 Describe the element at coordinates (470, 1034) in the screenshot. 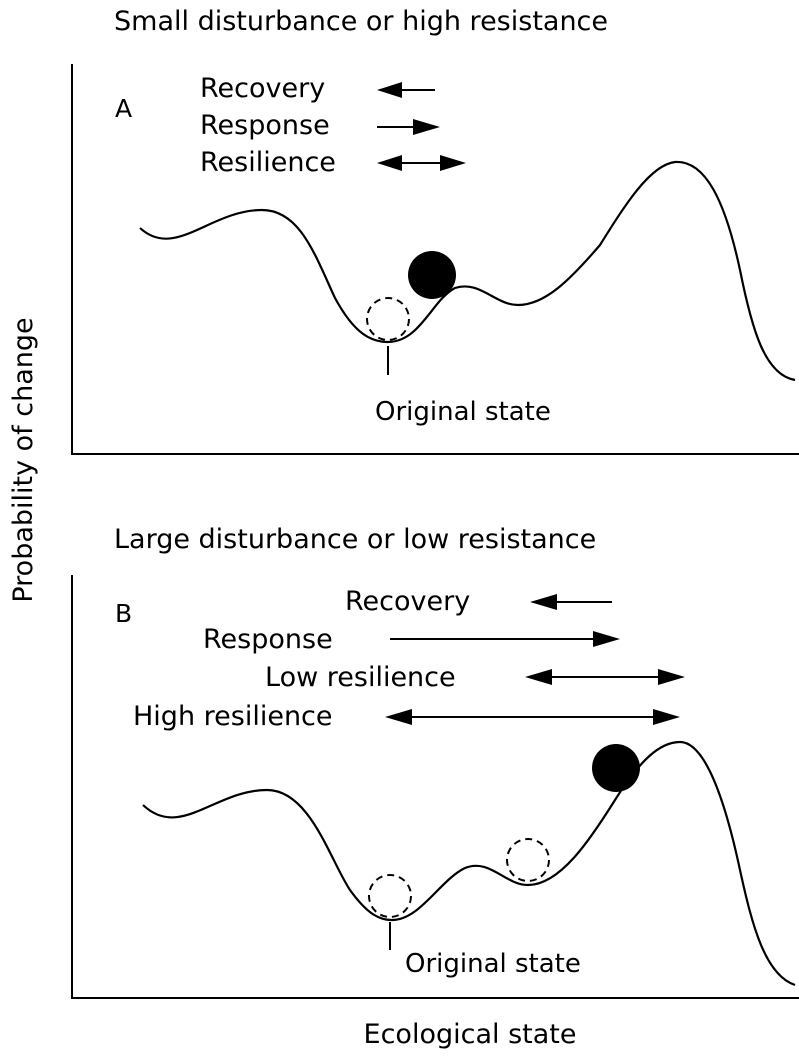

I see `x-axis-label: Ecological state` at that location.